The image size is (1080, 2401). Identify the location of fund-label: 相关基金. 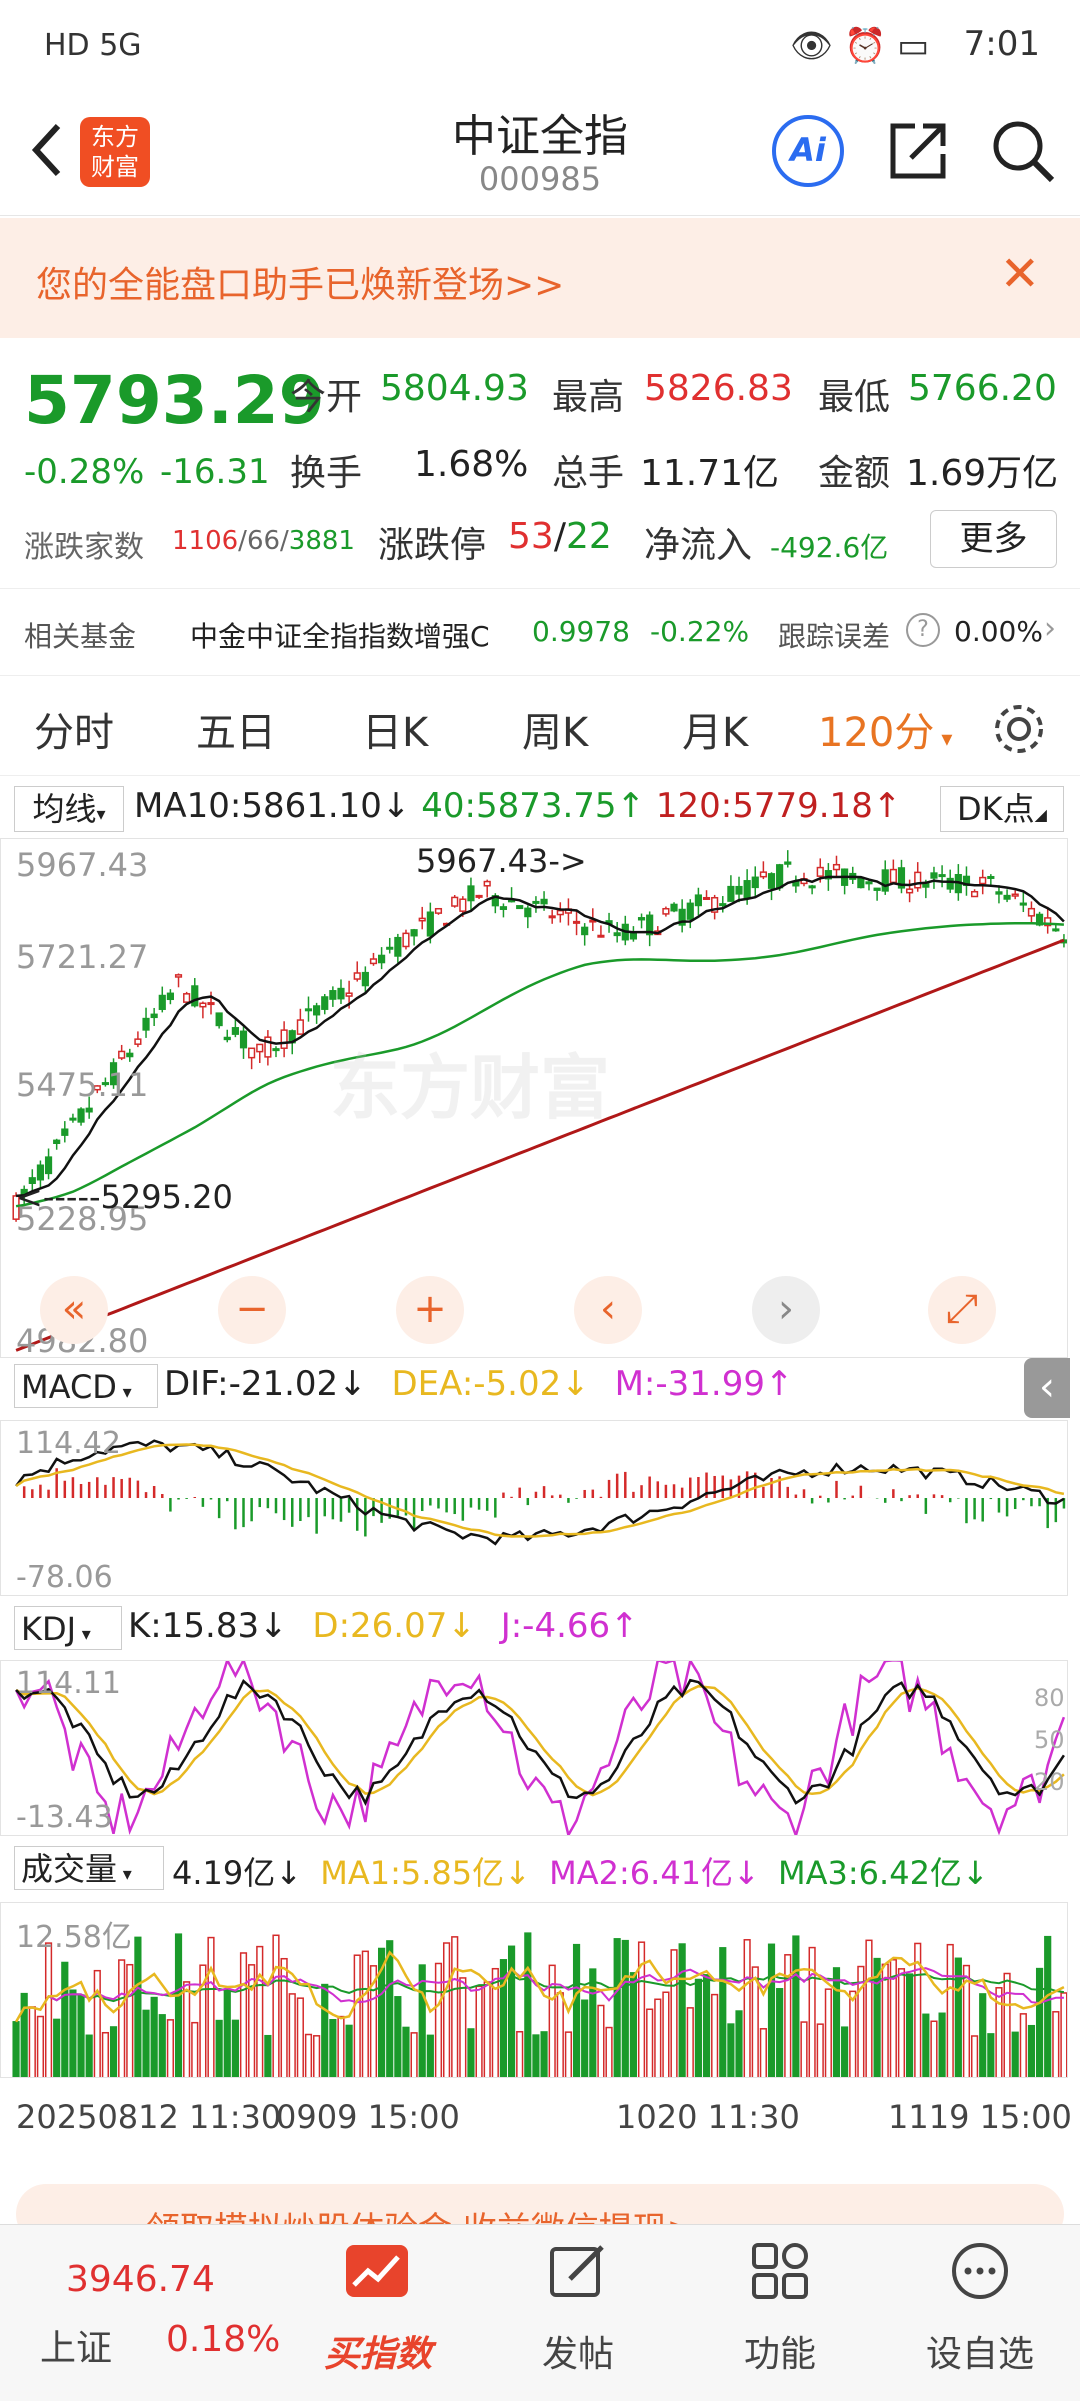
(80, 636).